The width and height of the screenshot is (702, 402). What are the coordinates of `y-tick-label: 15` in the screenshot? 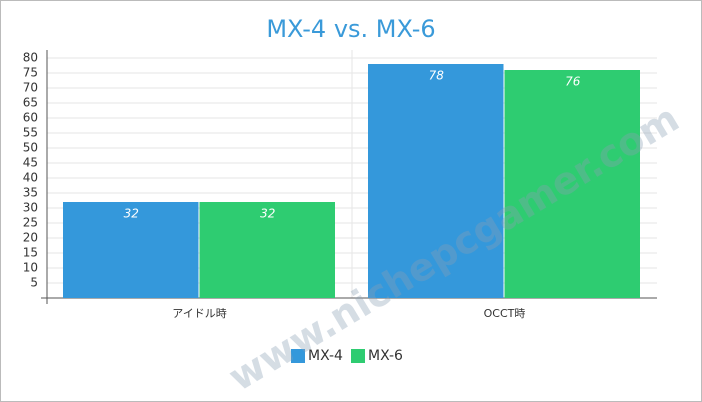 It's located at (30, 253).